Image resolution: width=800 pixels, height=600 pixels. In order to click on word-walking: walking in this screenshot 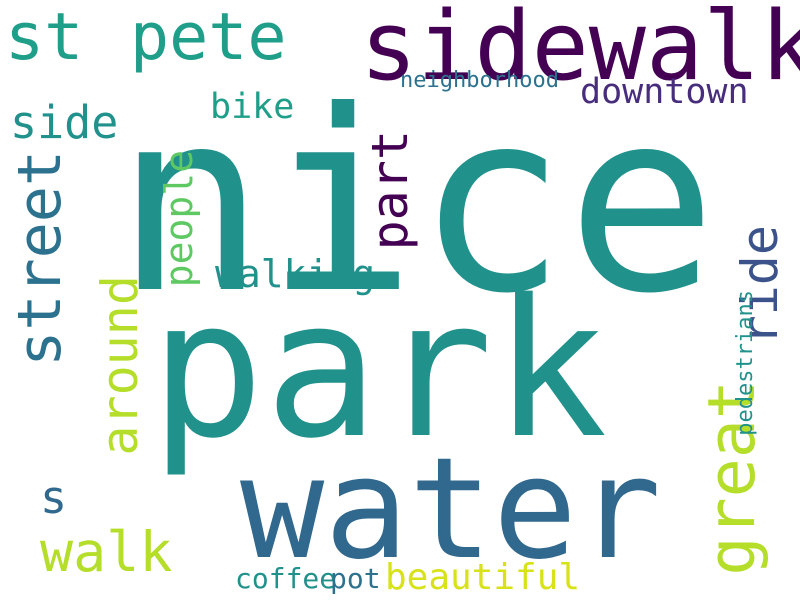, I will do `click(295, 274)`.